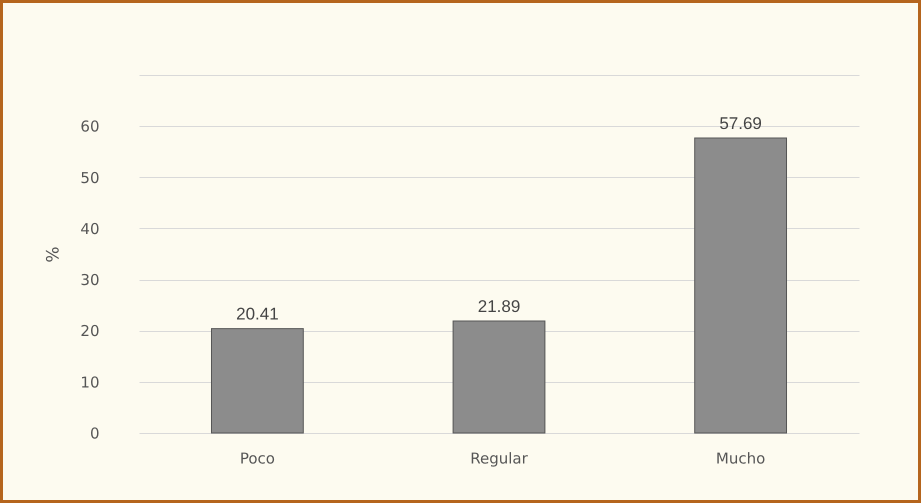 This screenshot has height=503, width=921. I want to click on x-tick-label: Mucho, so click(741, 459).